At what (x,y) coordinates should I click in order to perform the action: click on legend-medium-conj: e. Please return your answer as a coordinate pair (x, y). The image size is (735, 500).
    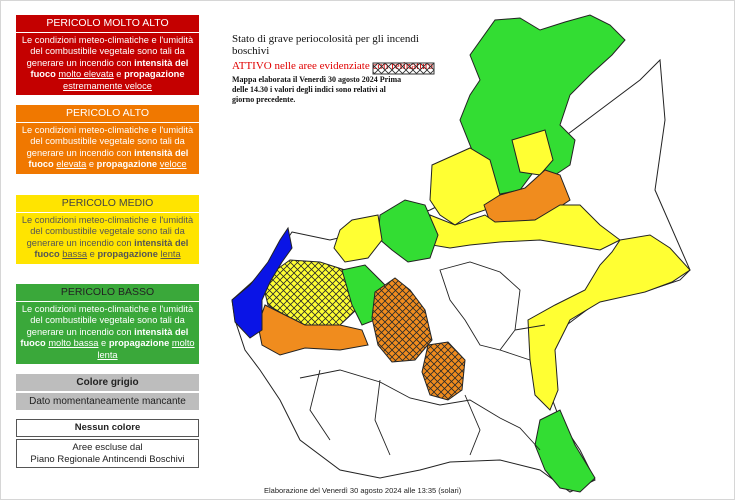
    Looking at the image, I should click on (92, 254).